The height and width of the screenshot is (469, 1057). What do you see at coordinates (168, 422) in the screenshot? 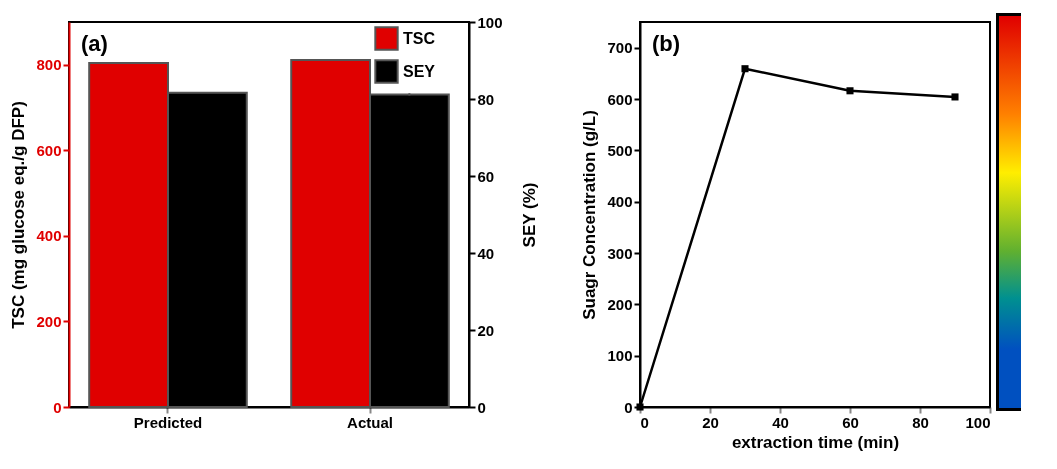
I see `x-tick-label: Predicted` at bounding box center [168, 422].